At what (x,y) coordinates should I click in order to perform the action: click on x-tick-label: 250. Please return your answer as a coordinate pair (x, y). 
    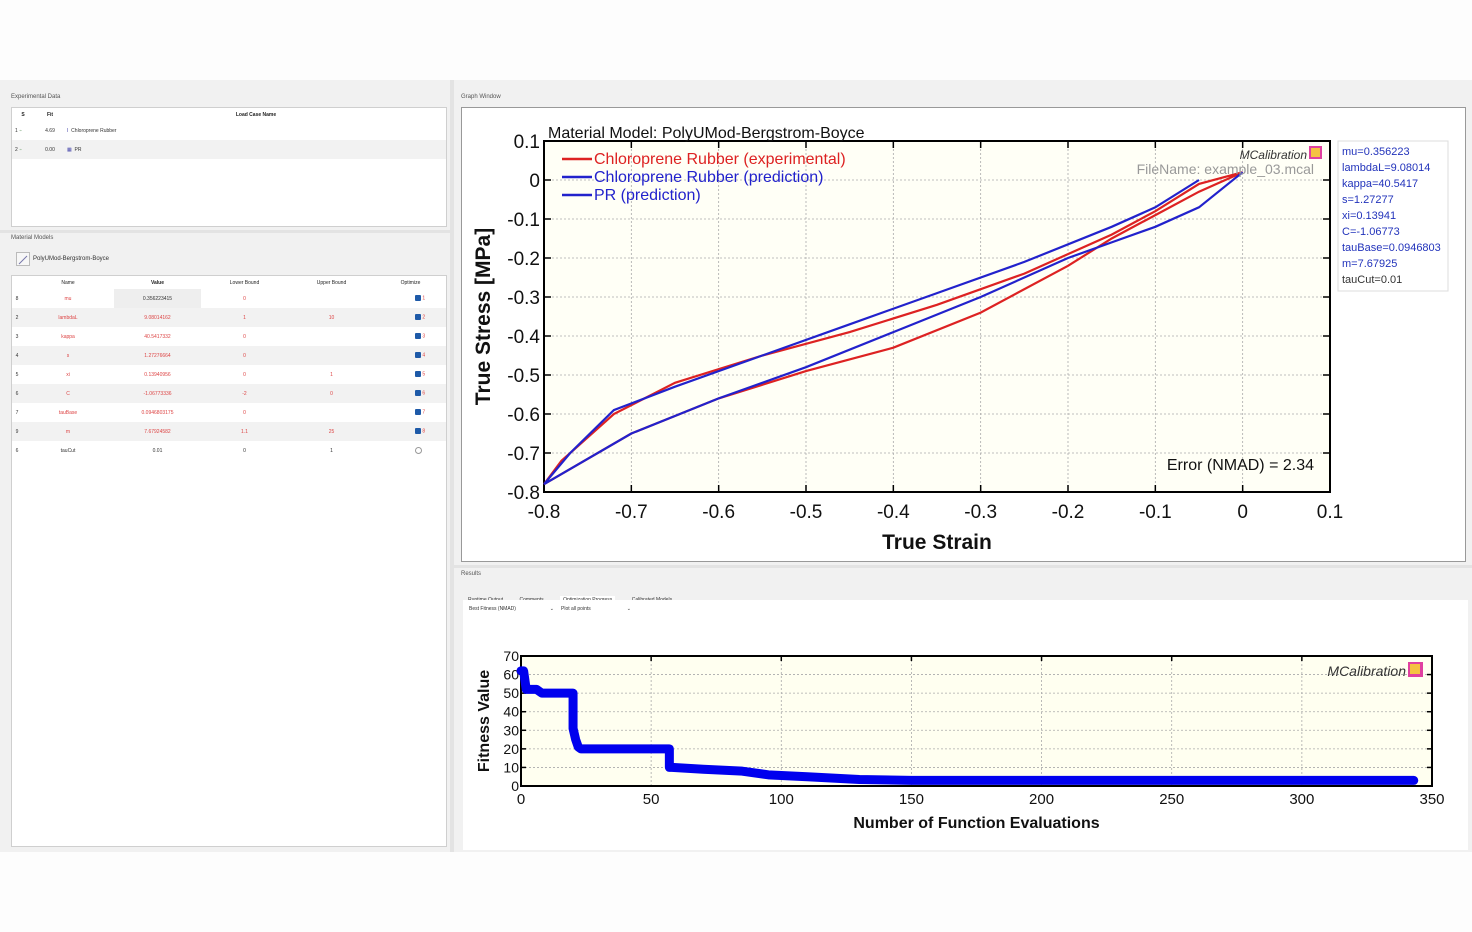
    Looking at the image, I should click on (1171, 799).